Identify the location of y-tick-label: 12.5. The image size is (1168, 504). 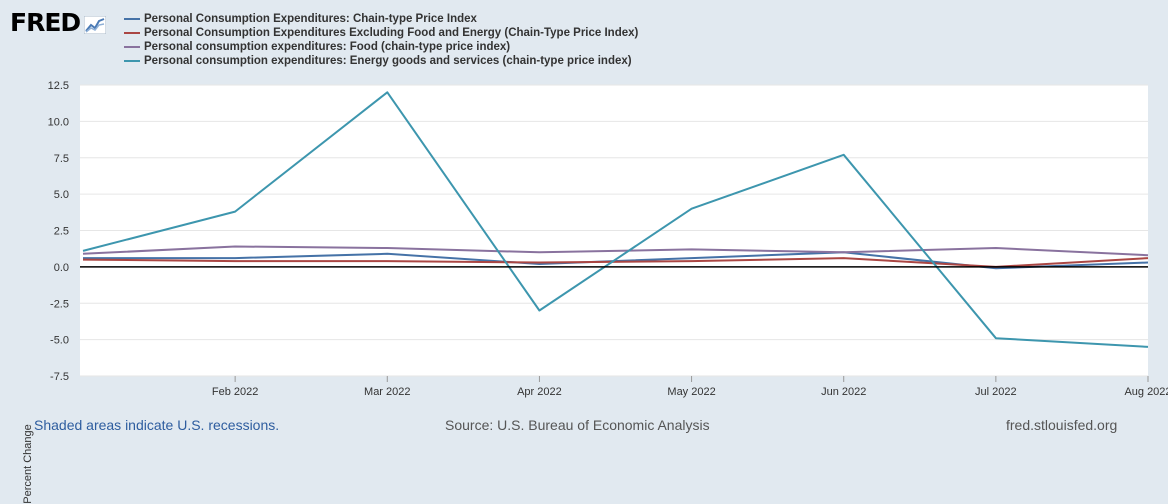
(58, 86).